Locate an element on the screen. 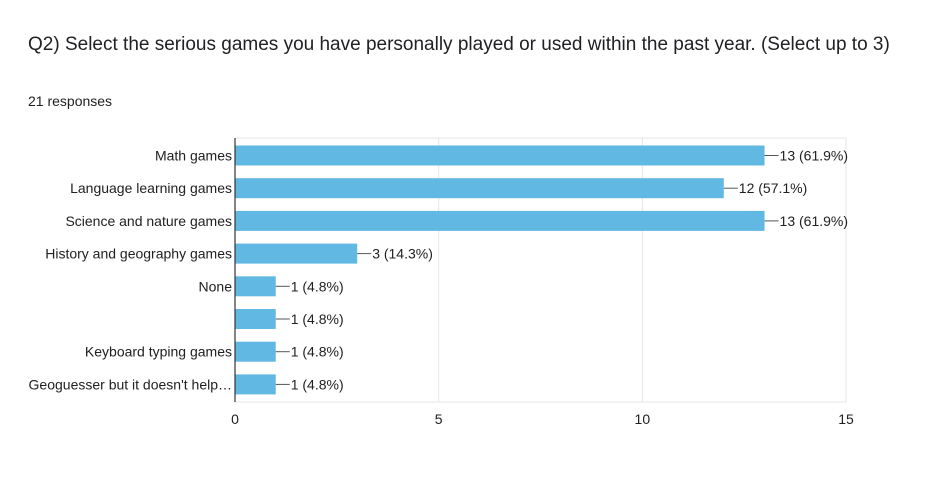 The width and height of the screenshot is (940, 478). x-tick-label: 5 is located at coordinates (439, 419).